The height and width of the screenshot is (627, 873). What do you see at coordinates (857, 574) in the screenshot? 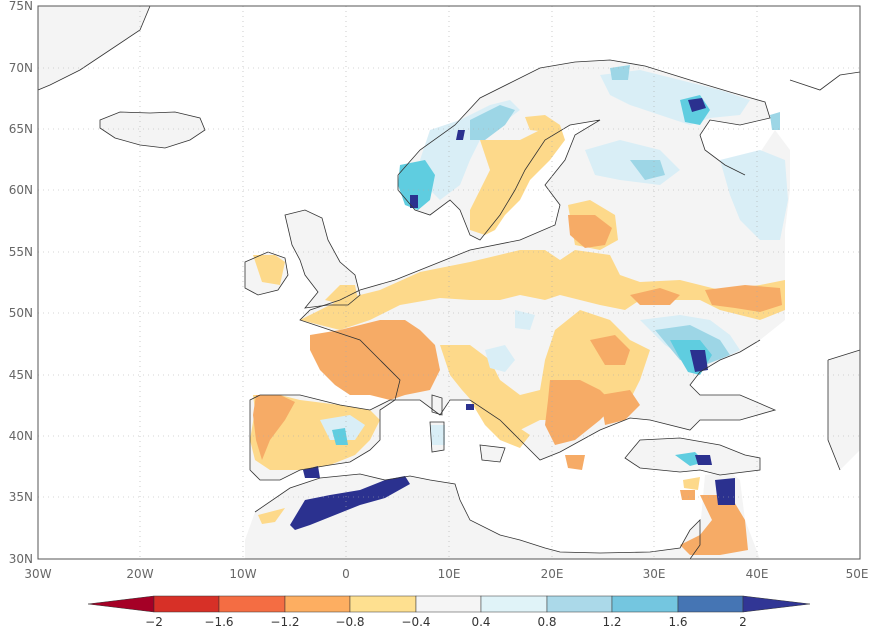
I see `lon-label: 50E` at bounding box center [857, 574].